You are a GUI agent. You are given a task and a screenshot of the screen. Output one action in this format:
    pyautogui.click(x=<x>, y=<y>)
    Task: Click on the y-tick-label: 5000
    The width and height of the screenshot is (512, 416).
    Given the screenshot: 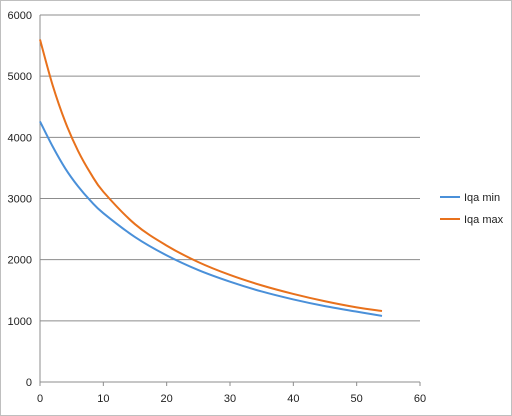 What is the action you would take?
    pyautogui.click(x=20, y=77)
    